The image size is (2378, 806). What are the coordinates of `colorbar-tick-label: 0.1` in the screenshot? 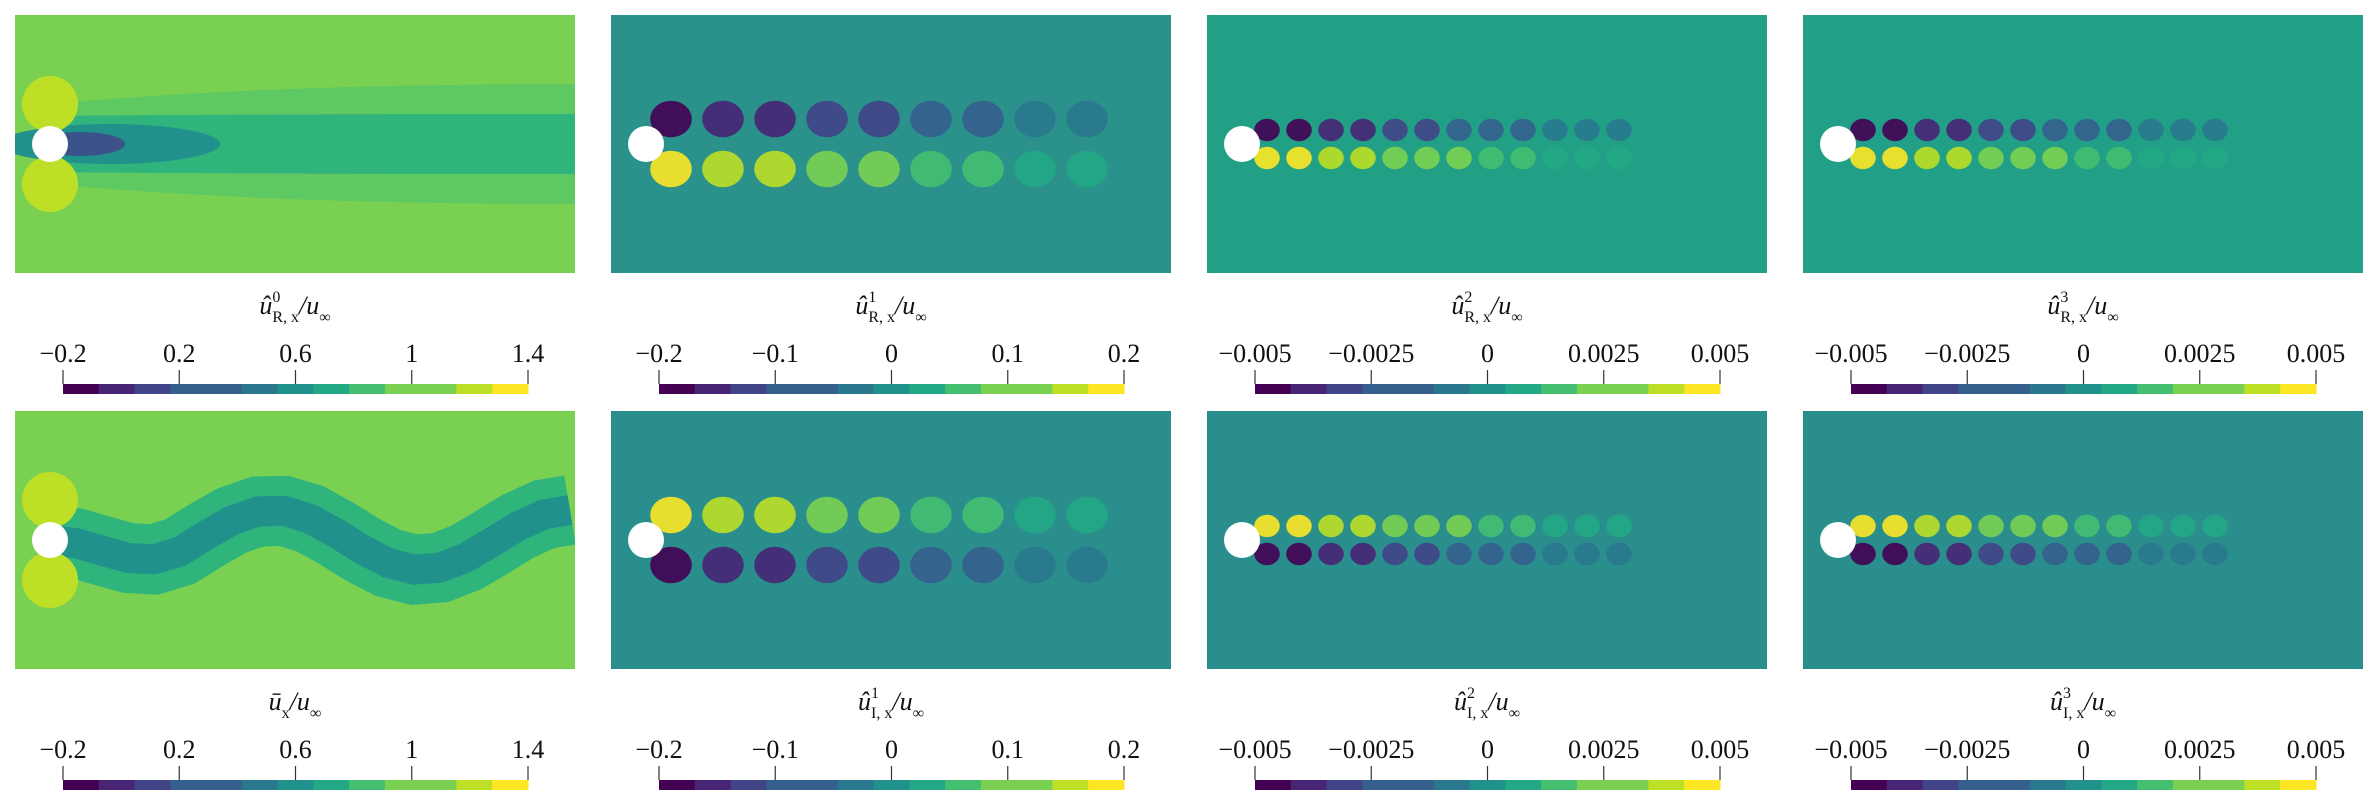 It's located at (1008, 353).